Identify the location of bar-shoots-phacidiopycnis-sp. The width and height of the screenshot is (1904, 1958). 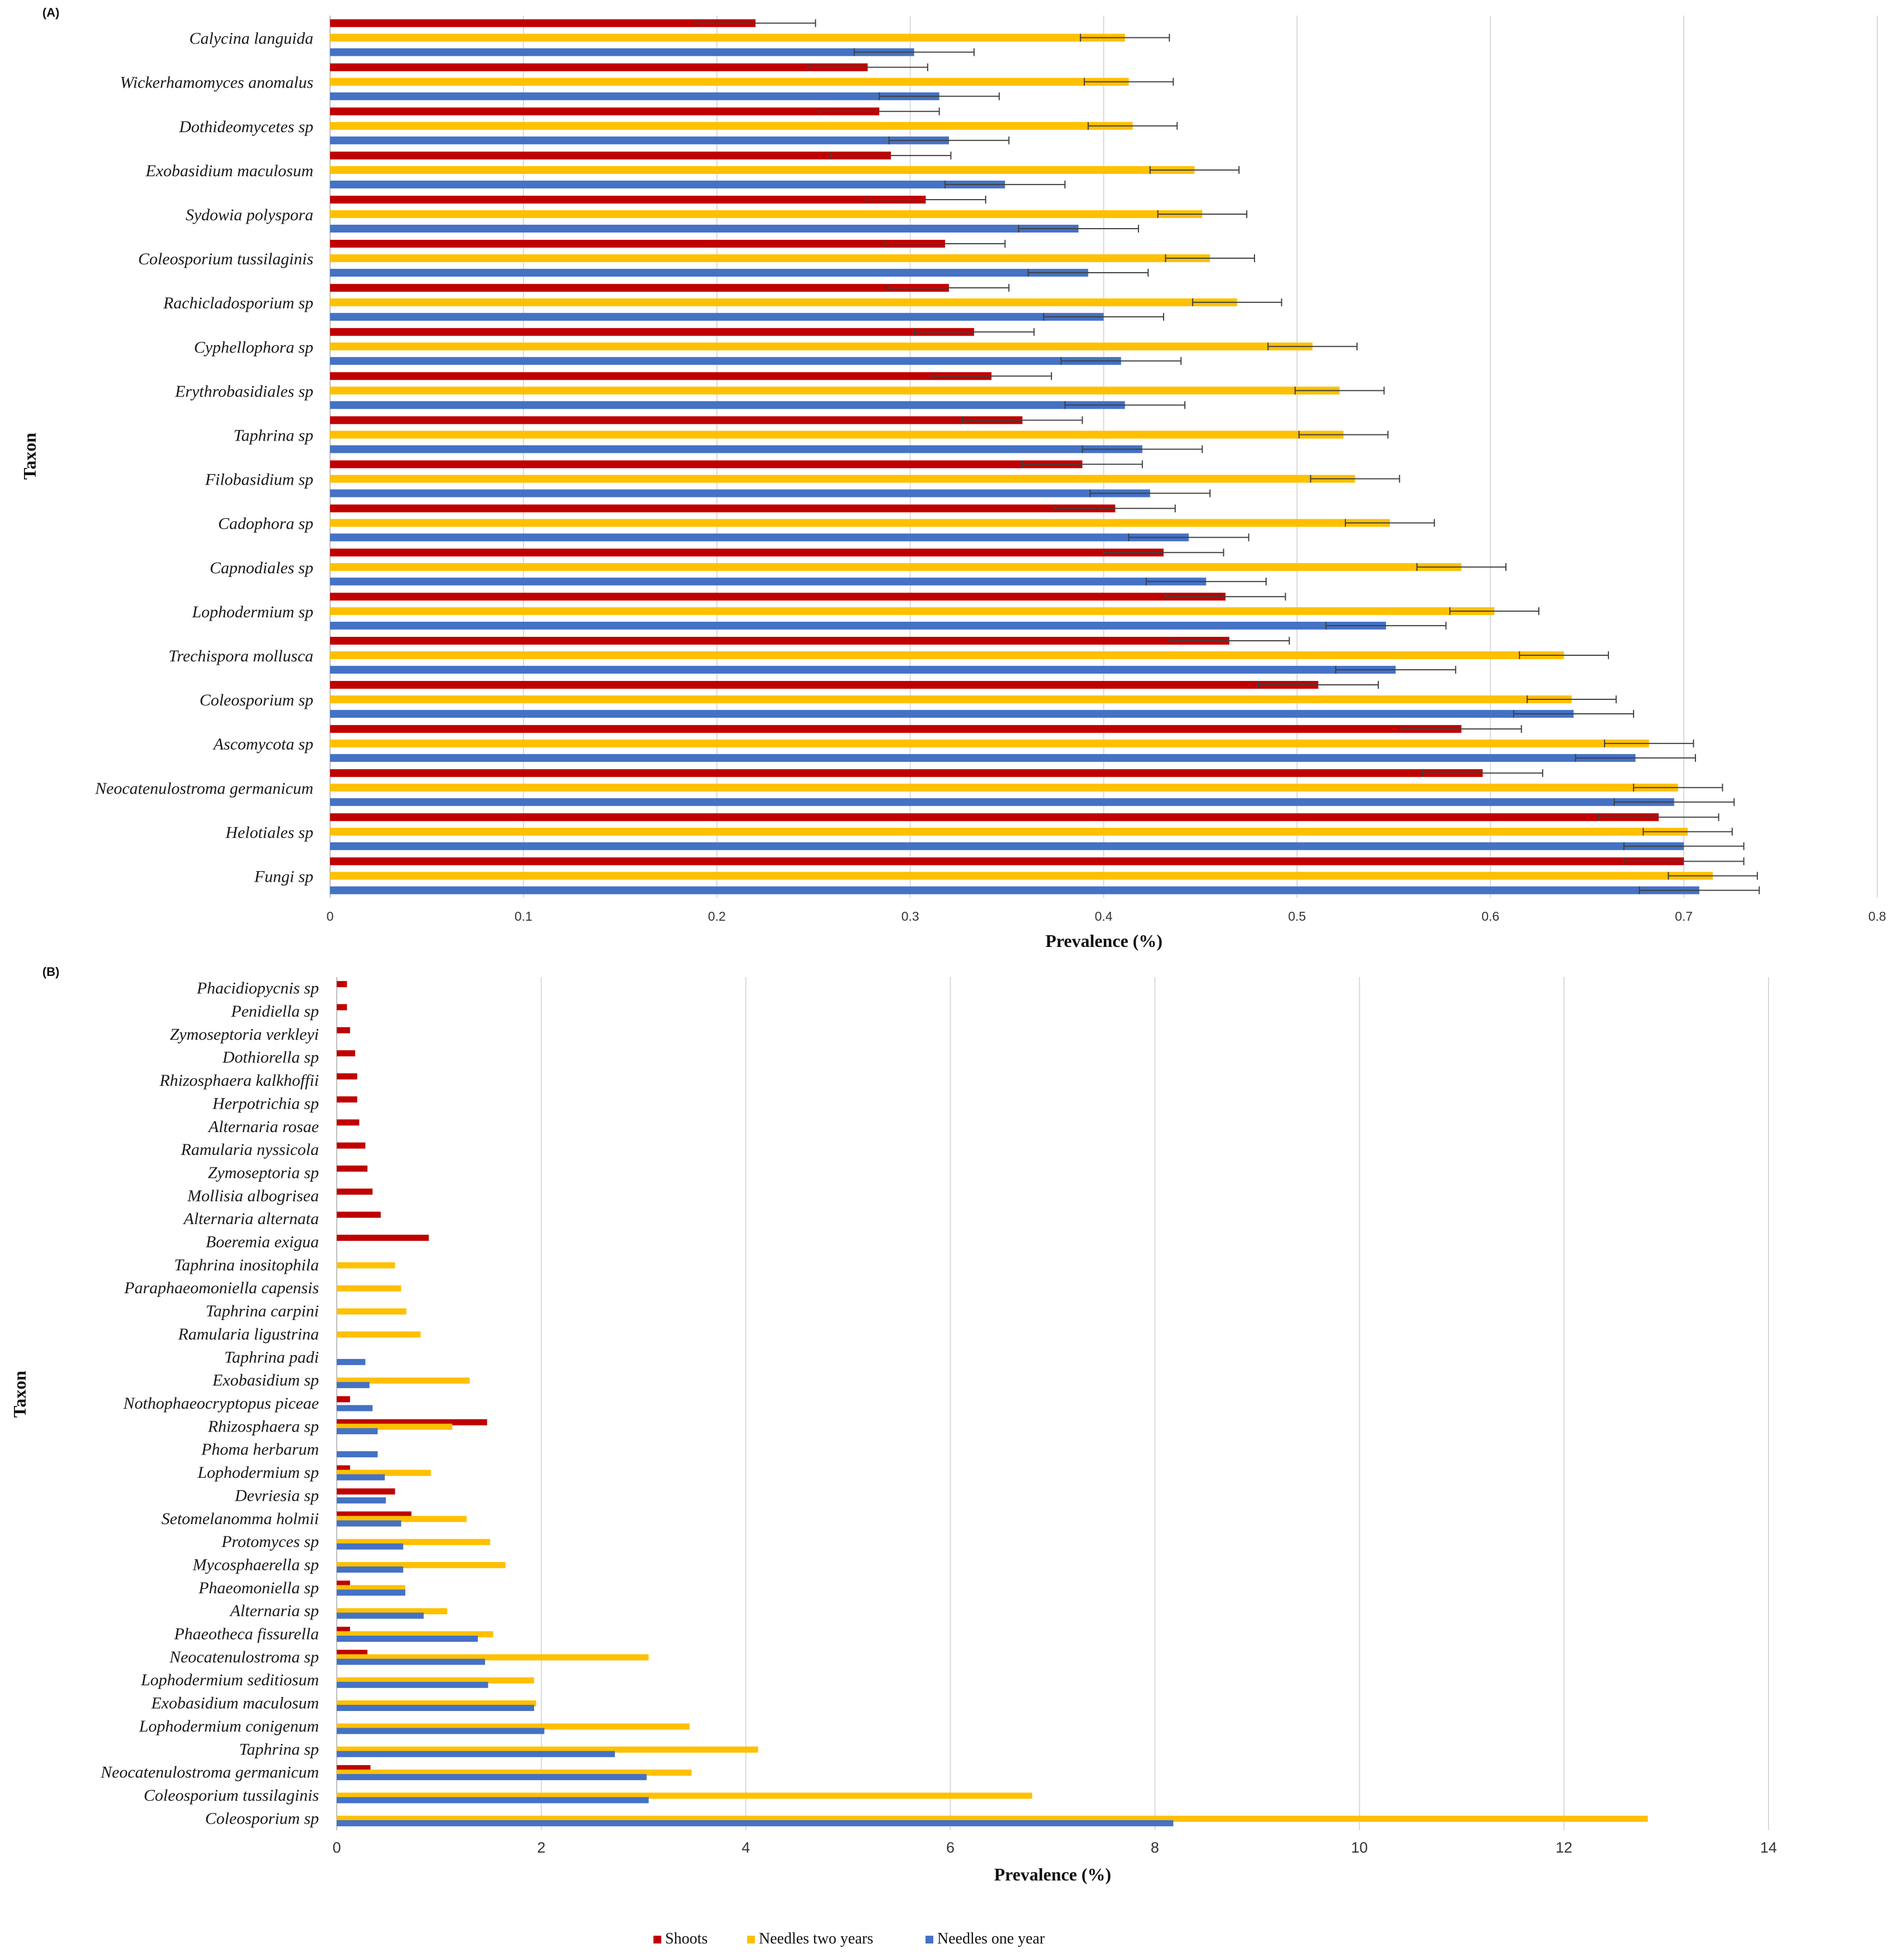
(342, 984).